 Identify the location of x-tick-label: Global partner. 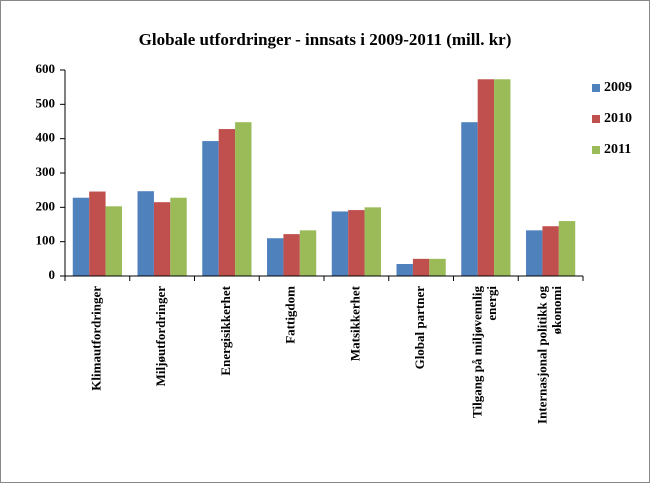
(419, 328).